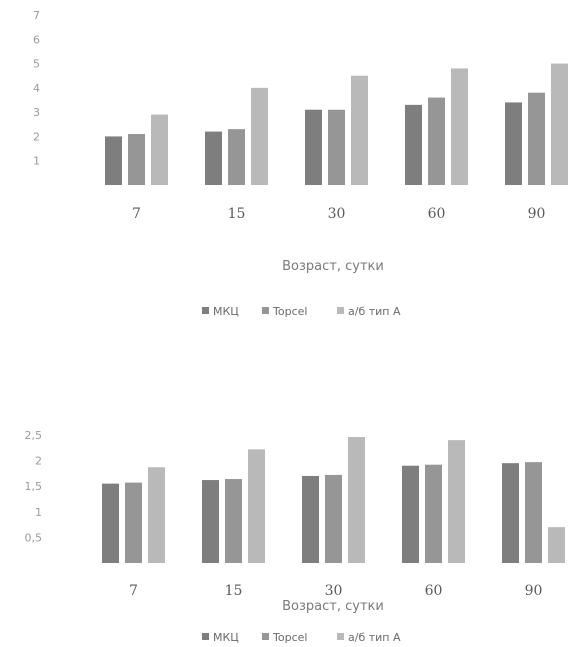  I want to click on y-tick-label: 4, so click(36, 88).